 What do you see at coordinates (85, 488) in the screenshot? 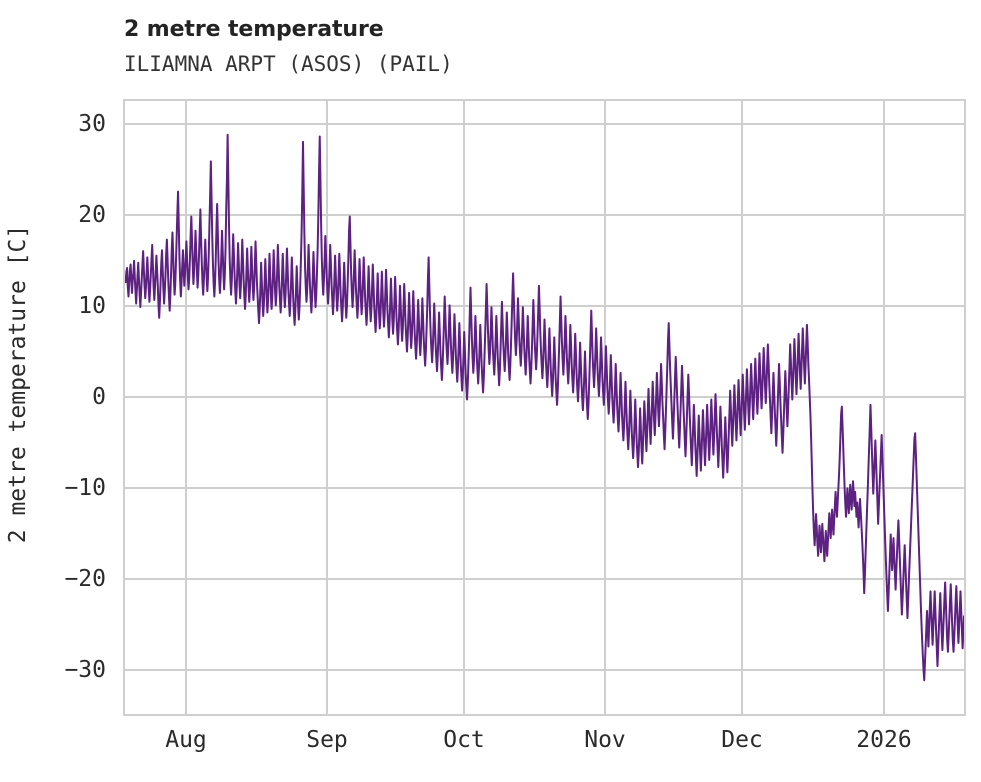
I see `y-tick-label: −10` at bounding box center [85, 488].